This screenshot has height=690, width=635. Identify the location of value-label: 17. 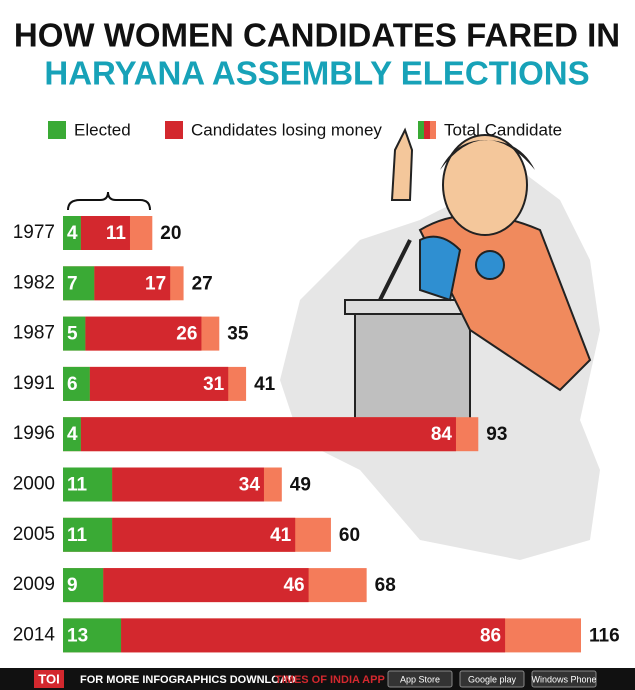
(155, 283).